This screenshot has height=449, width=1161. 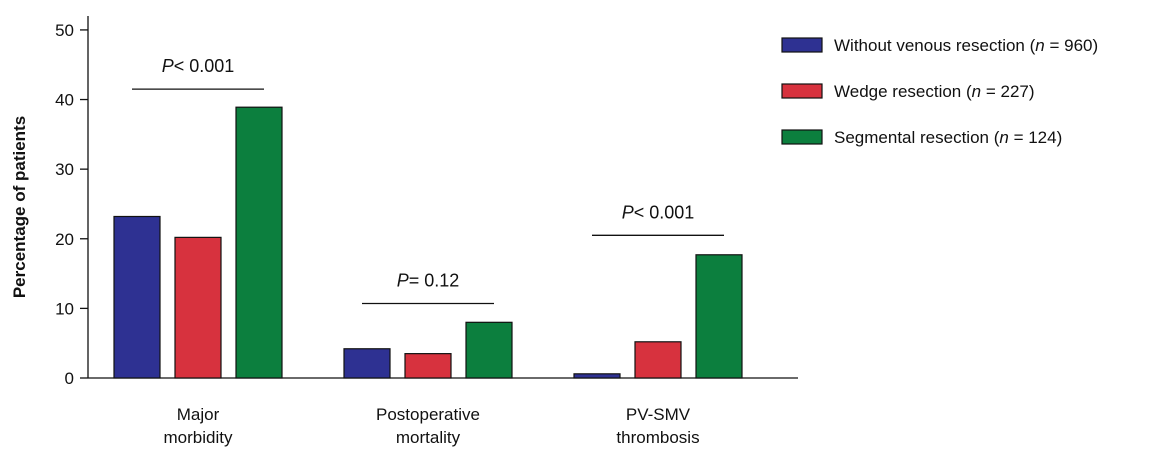 What do you see at coordinates (19, 207) in the screenshot?
I see `y-axis-label: Percentage of patients` at bounding box center [19, 207].